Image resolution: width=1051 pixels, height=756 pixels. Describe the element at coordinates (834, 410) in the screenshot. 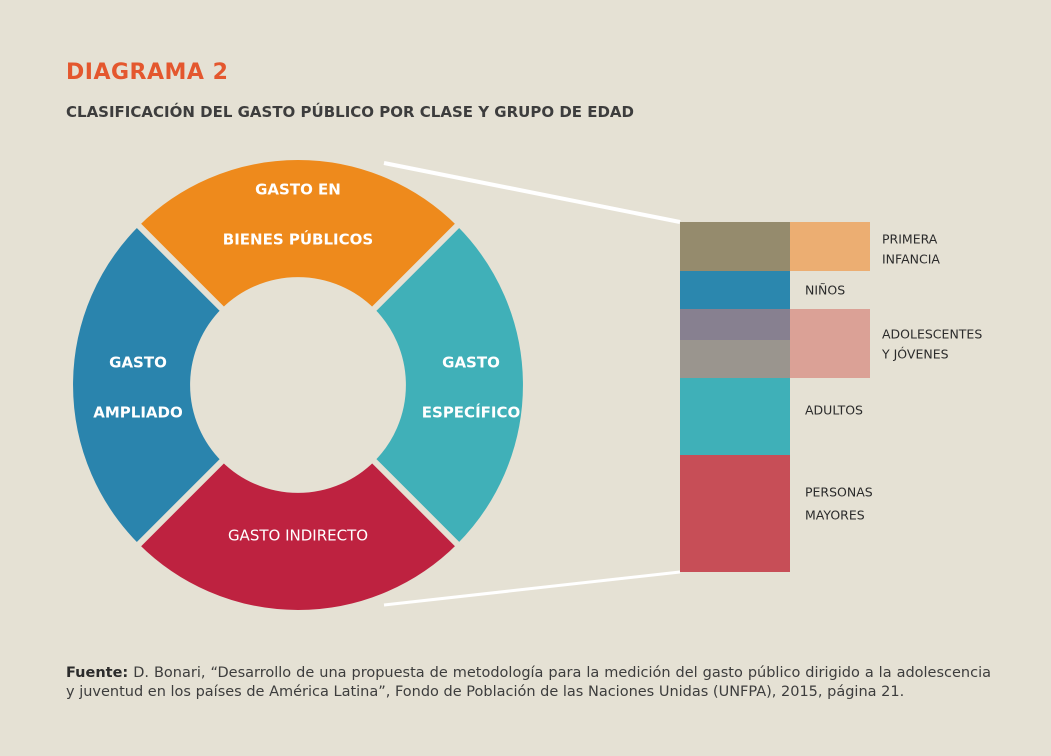

I see `group-label: ADULTOS` at that location.